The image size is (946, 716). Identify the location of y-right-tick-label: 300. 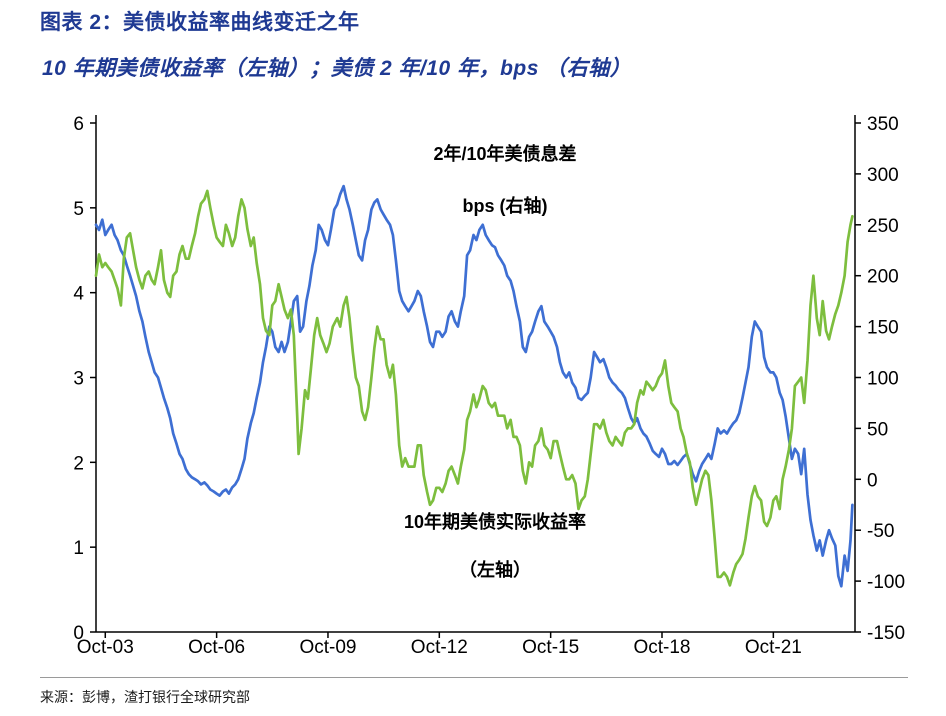
(883, 175).